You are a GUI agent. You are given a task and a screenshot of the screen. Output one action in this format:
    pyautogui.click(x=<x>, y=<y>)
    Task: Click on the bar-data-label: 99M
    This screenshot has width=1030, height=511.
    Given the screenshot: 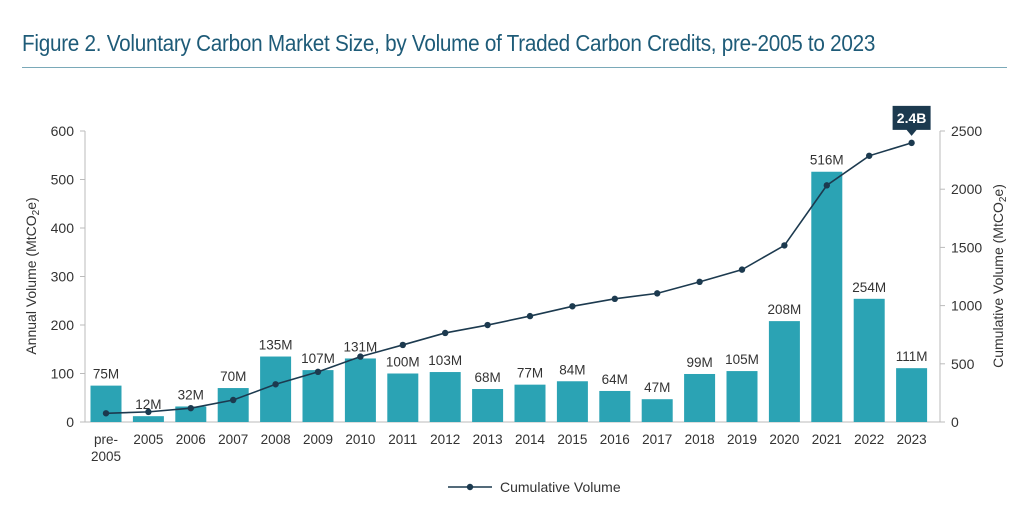 What is the action you would take?
    pyautogui.click(x=699, y=362)
    